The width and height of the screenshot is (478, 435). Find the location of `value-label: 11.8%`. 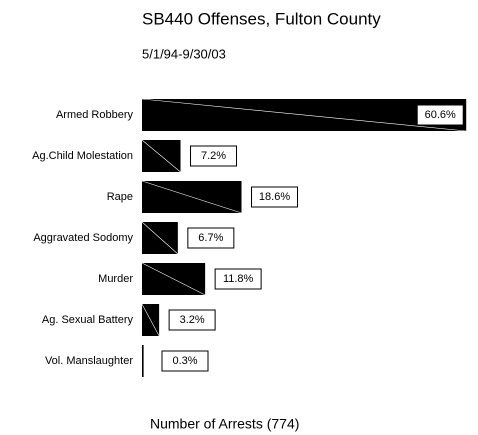

value-label: 11.8% is located at coordinates (238, 279).